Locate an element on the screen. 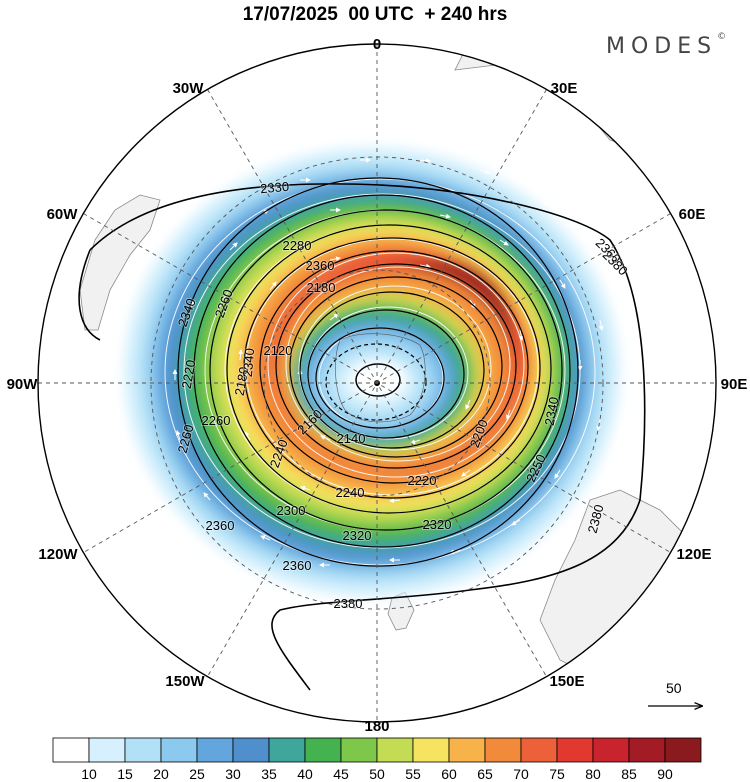  longitude-label: 120W is located at coordinates (58, 554).